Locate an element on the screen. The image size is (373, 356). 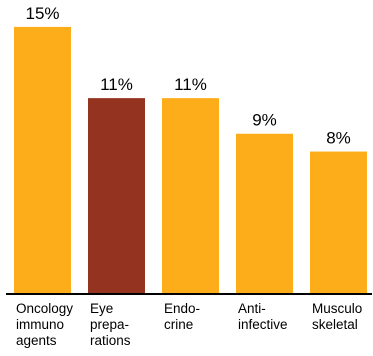
value-label-3: 9% is located at coordinates (264, 120).